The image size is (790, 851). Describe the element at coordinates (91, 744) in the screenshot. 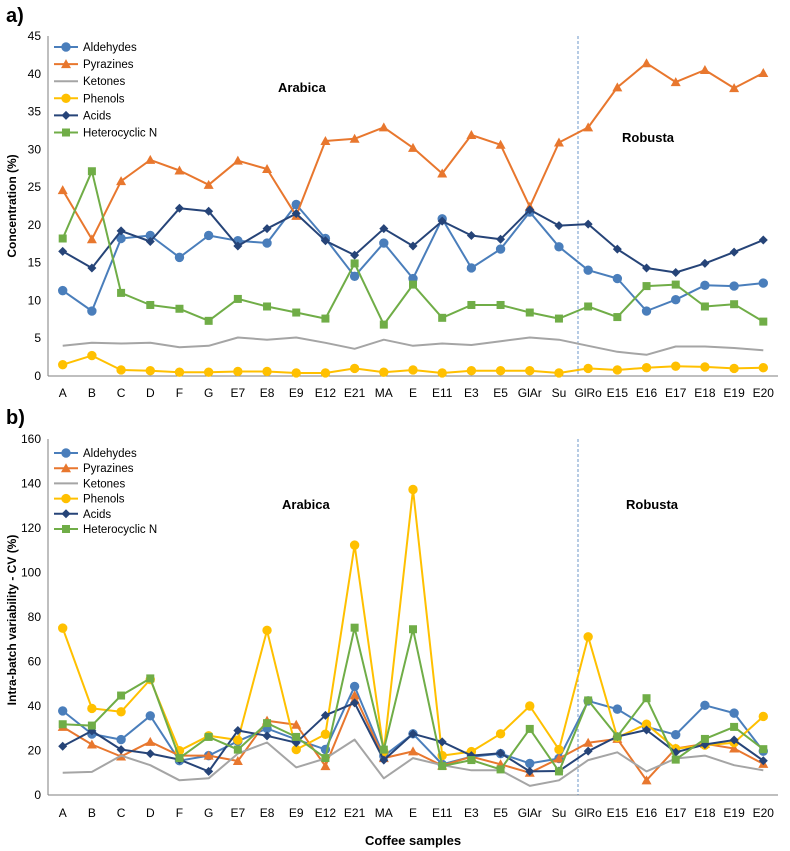

I see `data-point-pyrazines-b` at that location.